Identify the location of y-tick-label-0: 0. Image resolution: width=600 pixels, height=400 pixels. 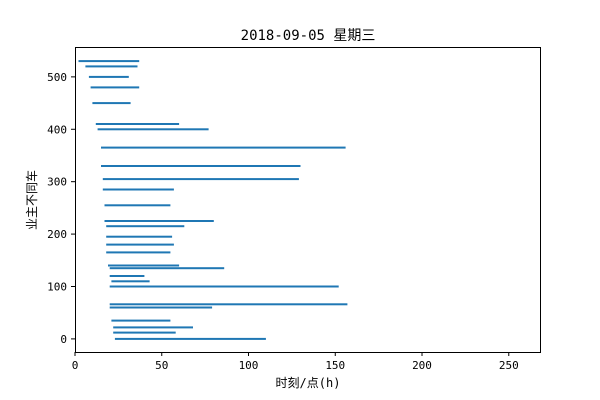
(63, 339).